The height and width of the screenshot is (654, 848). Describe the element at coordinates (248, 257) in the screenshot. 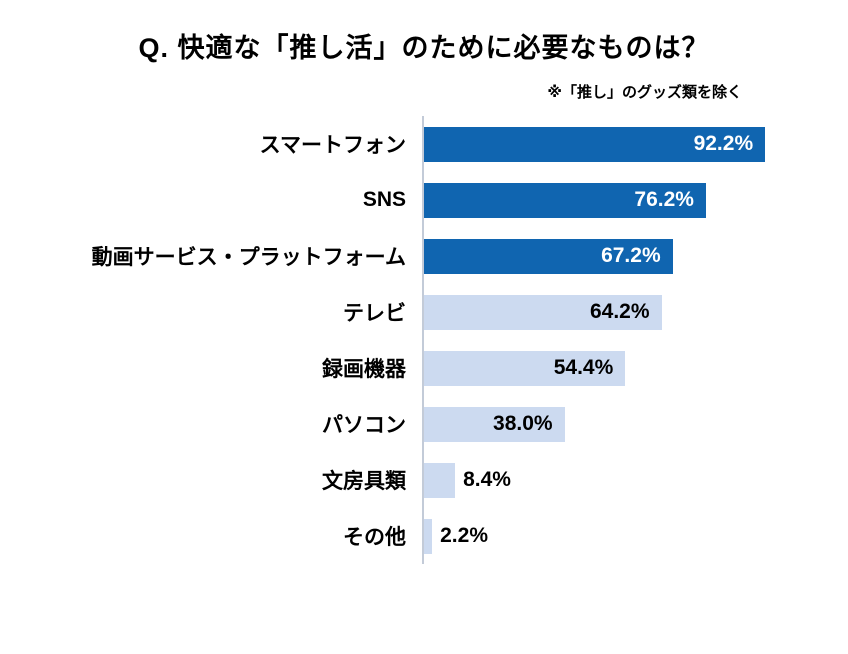

I see `category-label: 動画サービス・プラットフォーム` at that location.